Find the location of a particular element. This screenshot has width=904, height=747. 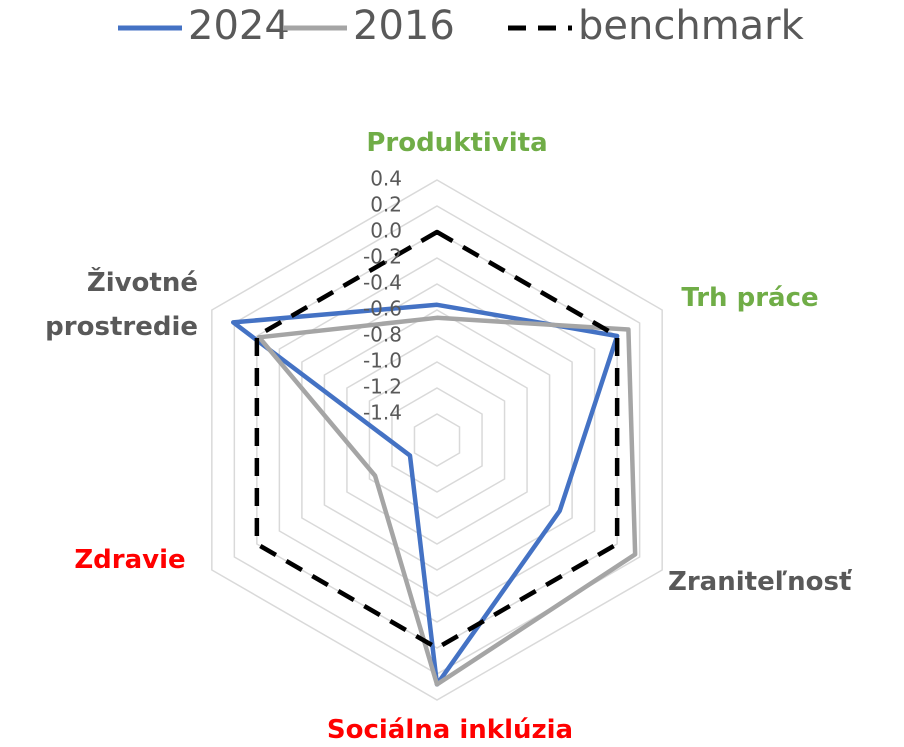

category-label: Sociálna inklúzia is located at coordinates (450, 730).